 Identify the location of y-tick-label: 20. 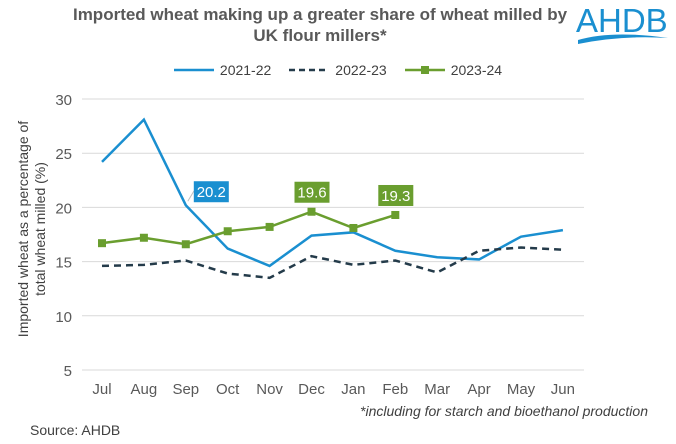
(63, 208).